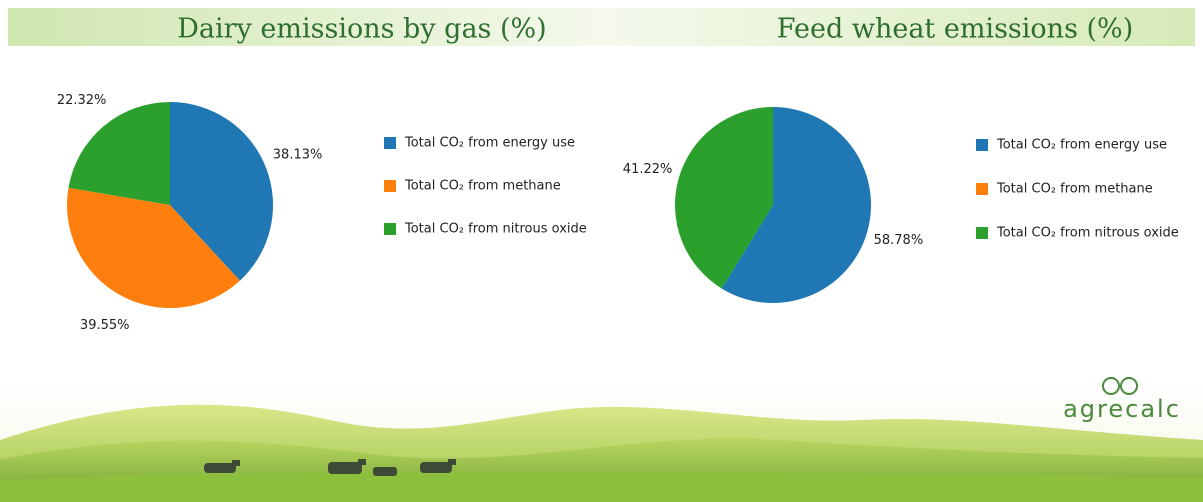 The width and height of the screenshot is (1203, 502). I want to click on logo: agrecalc, so click(1122, 409).